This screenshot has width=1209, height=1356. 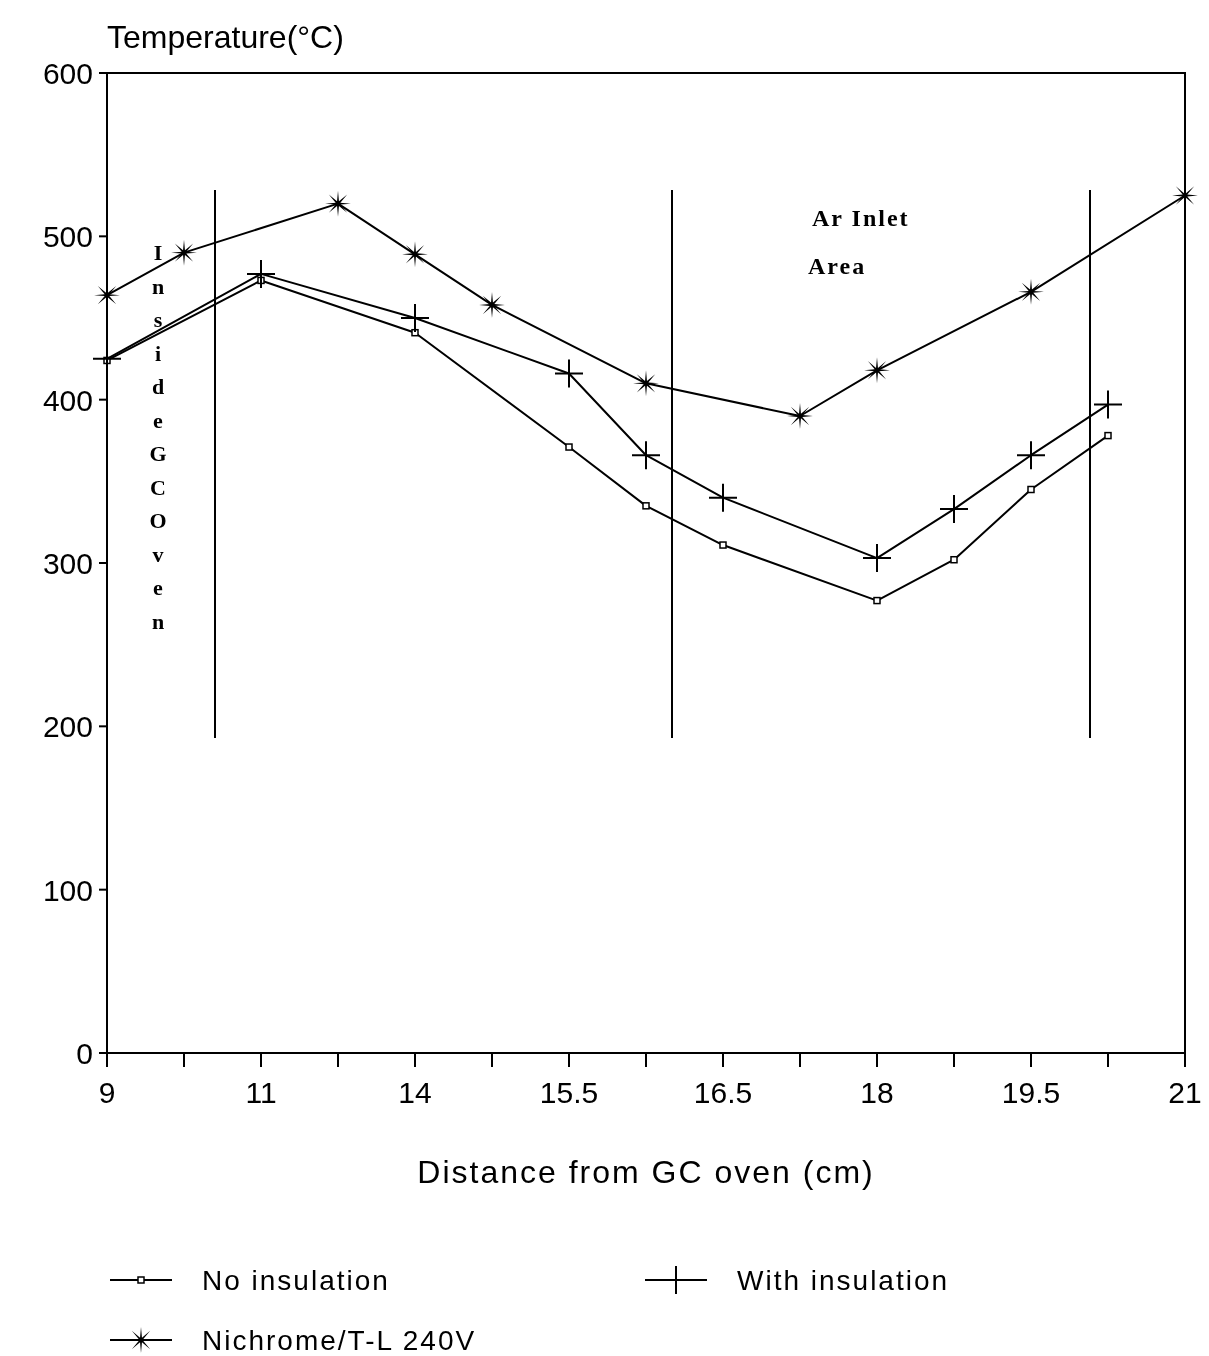 I want to click on y-tick-label: 400, so click(x=67, y=400).